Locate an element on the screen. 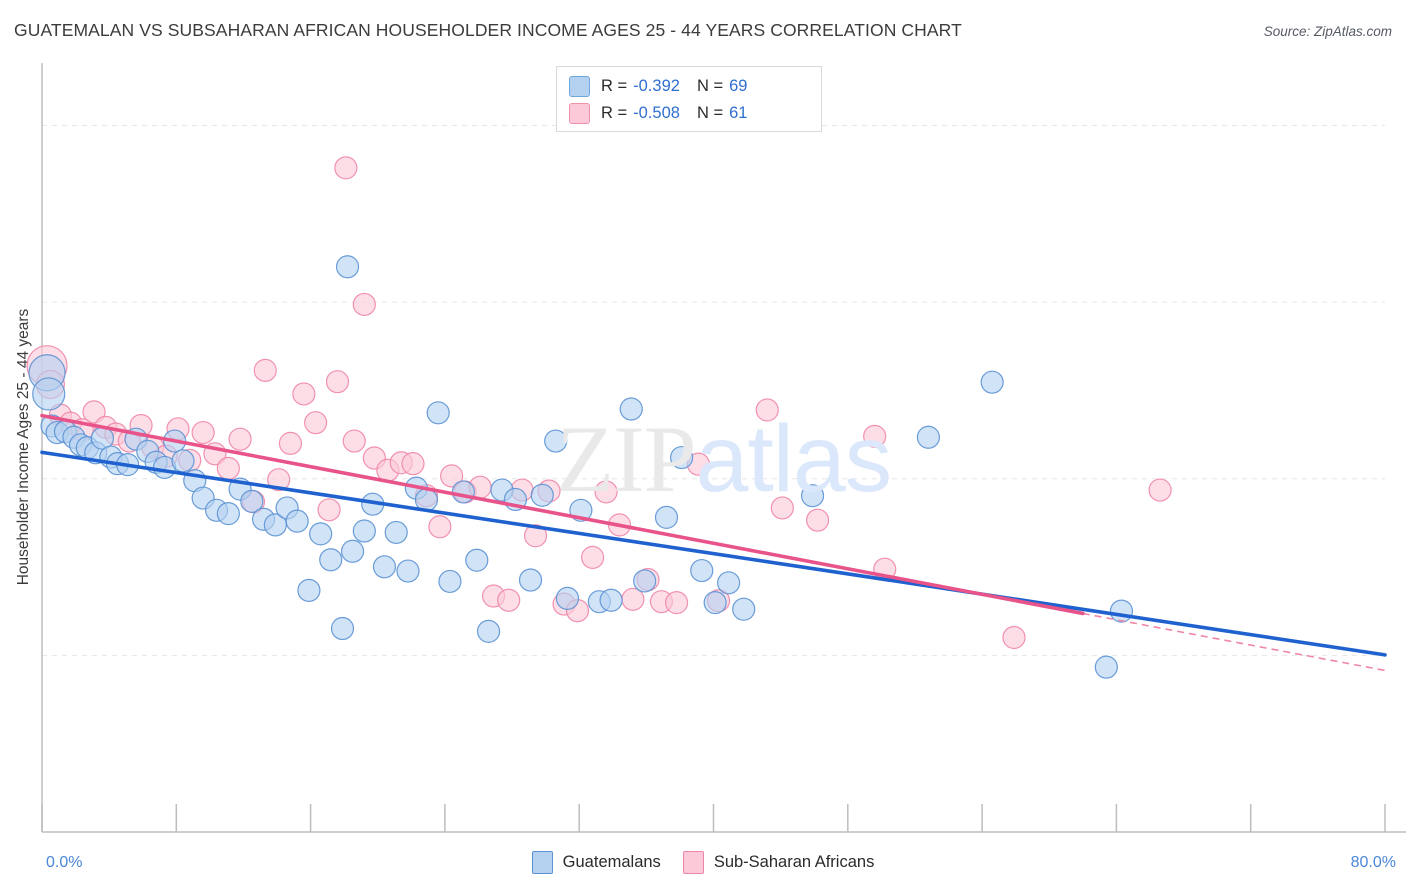 This screenshot has width=1406, height=892. n-value-guatemalans: 69 is located at coordinates (738, 86).